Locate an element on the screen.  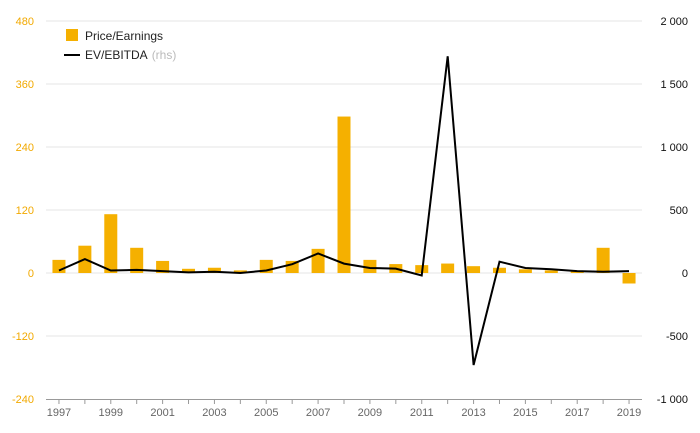
x-tick-label: 2013 is located at coordinates (473, 413).